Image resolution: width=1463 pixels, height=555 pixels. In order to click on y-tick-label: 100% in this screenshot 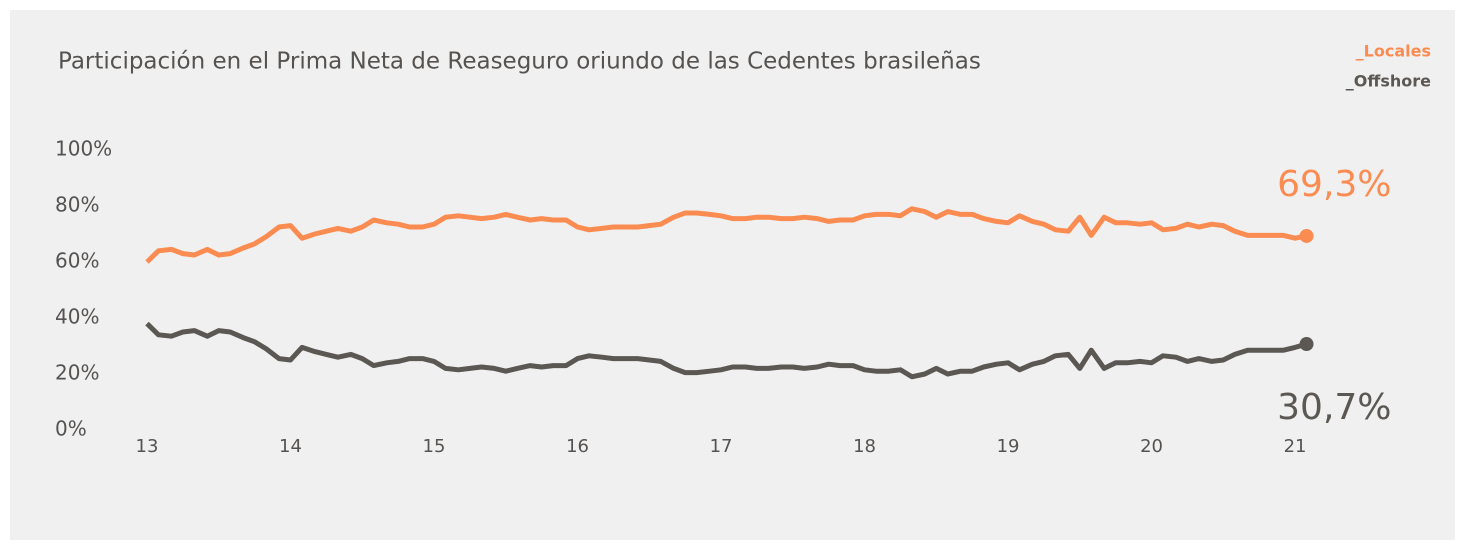, I will do `click(83, 149)`.